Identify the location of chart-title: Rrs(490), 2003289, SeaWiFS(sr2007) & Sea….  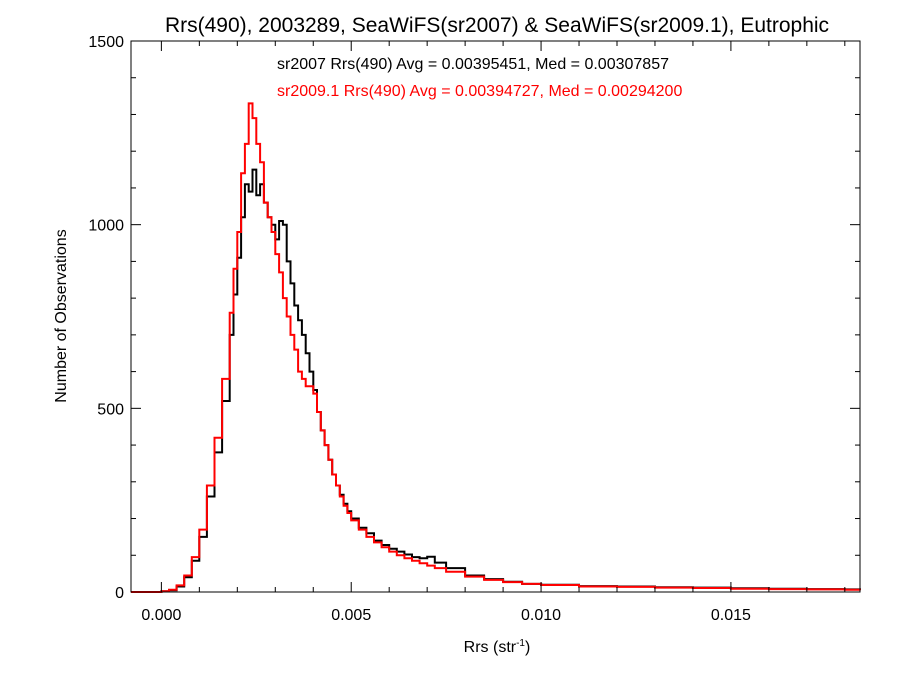
(497, 25).